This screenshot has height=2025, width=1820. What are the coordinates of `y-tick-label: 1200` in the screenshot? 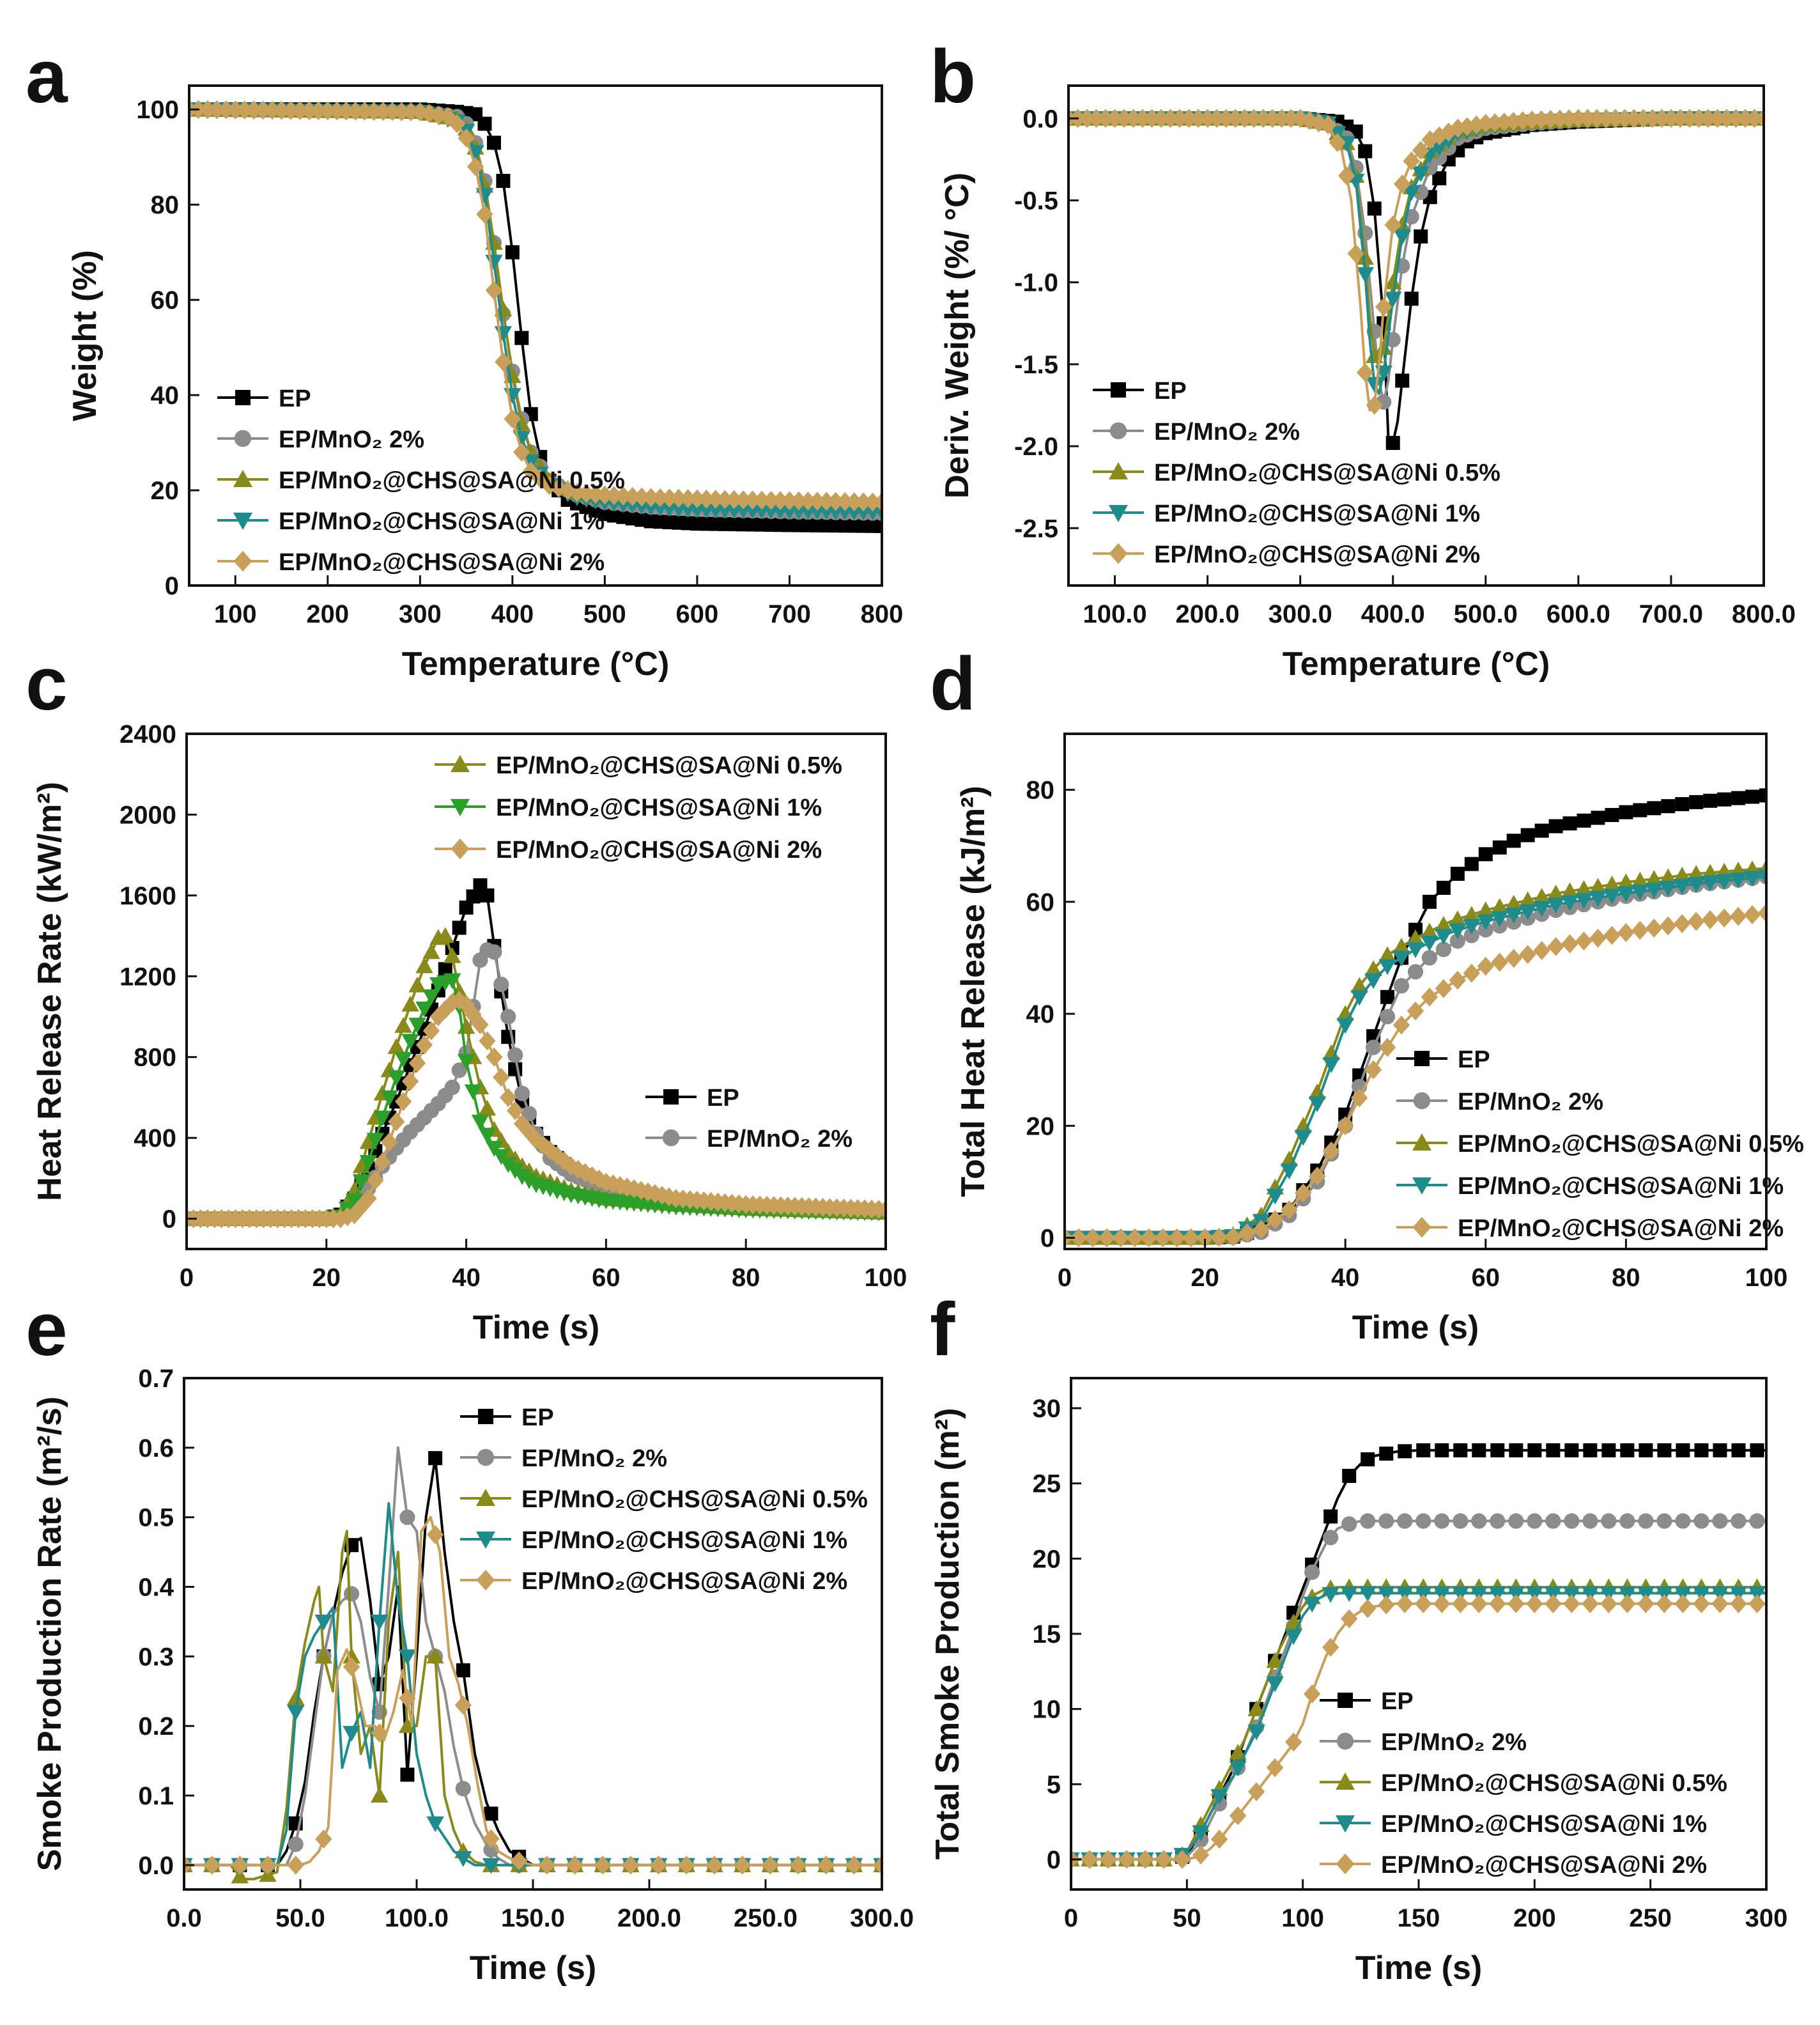 It's located at (148, 977).